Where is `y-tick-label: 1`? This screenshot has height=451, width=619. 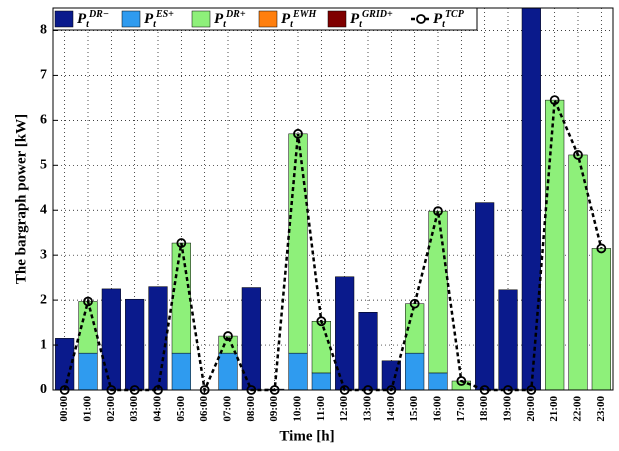 y-tick-label: 1 is located at coordinates (43, 344).